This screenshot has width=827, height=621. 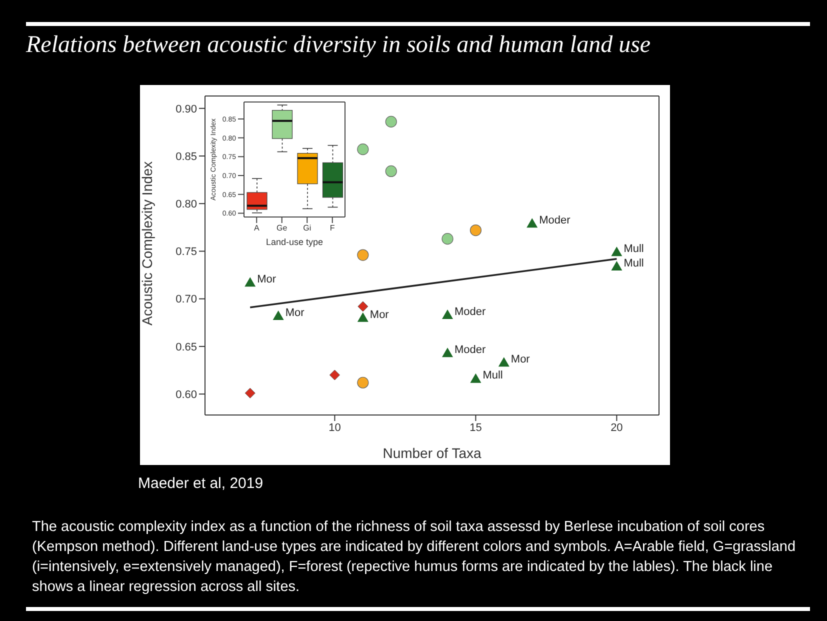 I want to click on y-tick-label: 0.60, so click(x=186, y=394).